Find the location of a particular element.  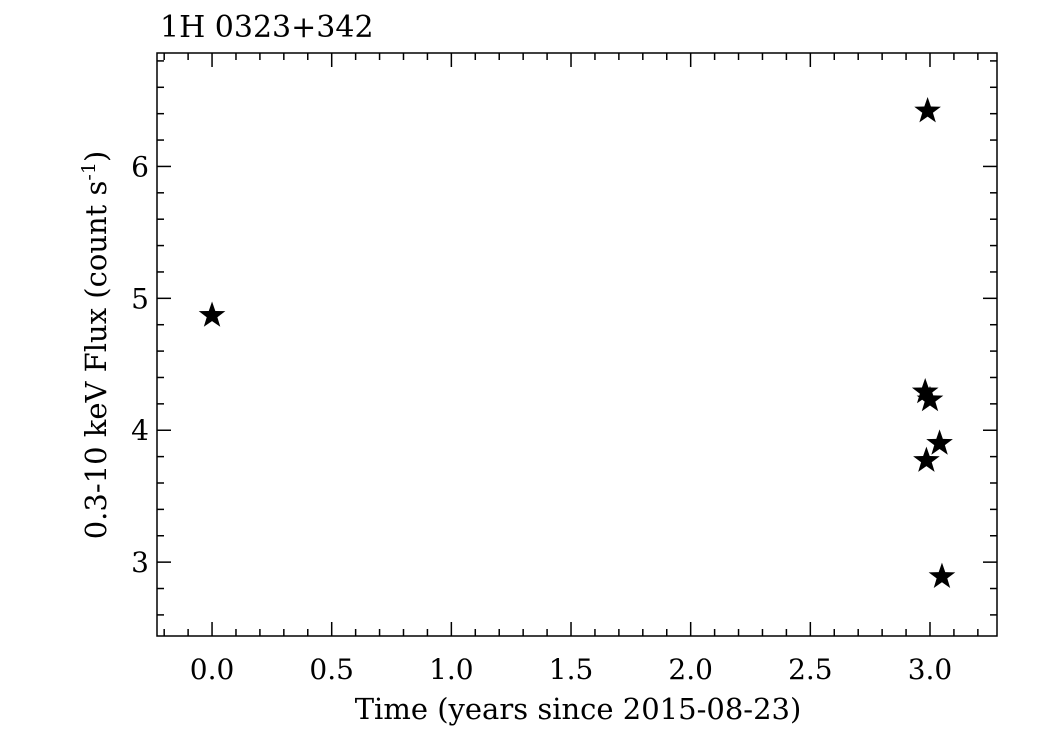

y-tick-label: 5 is located at coordinates (140, 298).